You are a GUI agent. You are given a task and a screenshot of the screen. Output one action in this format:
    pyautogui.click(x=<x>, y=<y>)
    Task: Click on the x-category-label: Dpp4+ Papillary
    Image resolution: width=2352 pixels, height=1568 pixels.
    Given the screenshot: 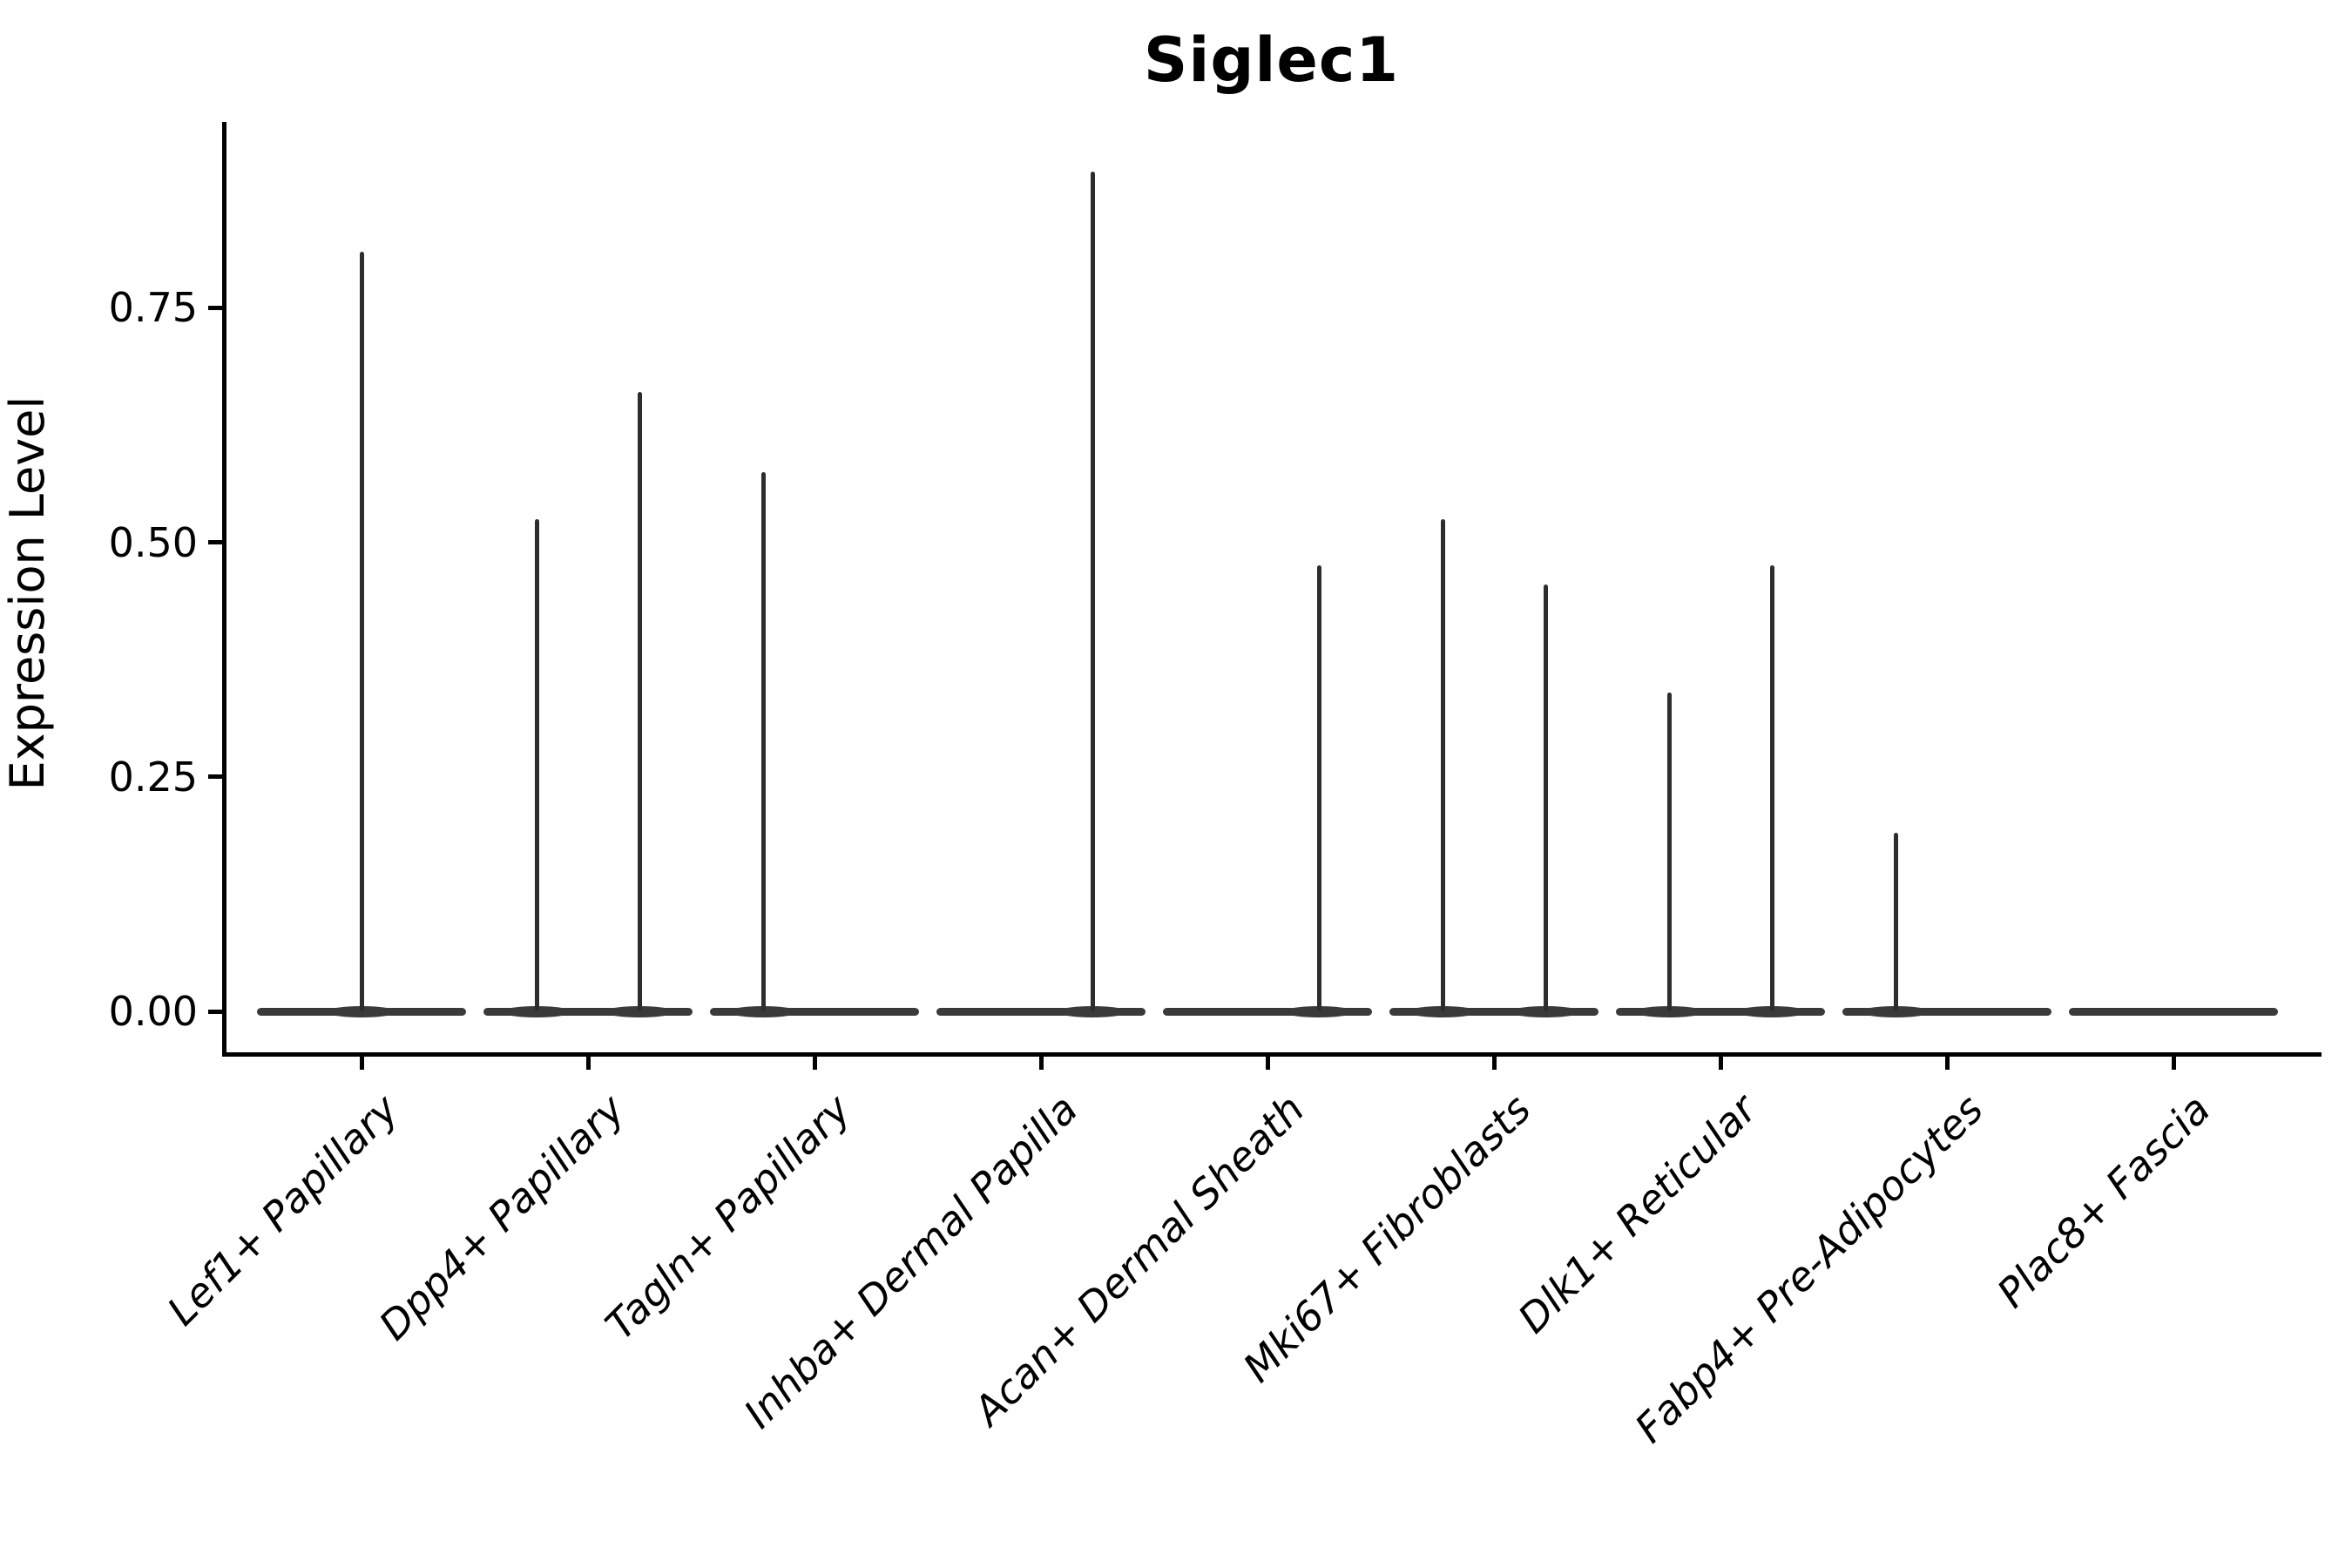 What is the action you would take?
    pyautogui.click(x=501, y=1217)
    